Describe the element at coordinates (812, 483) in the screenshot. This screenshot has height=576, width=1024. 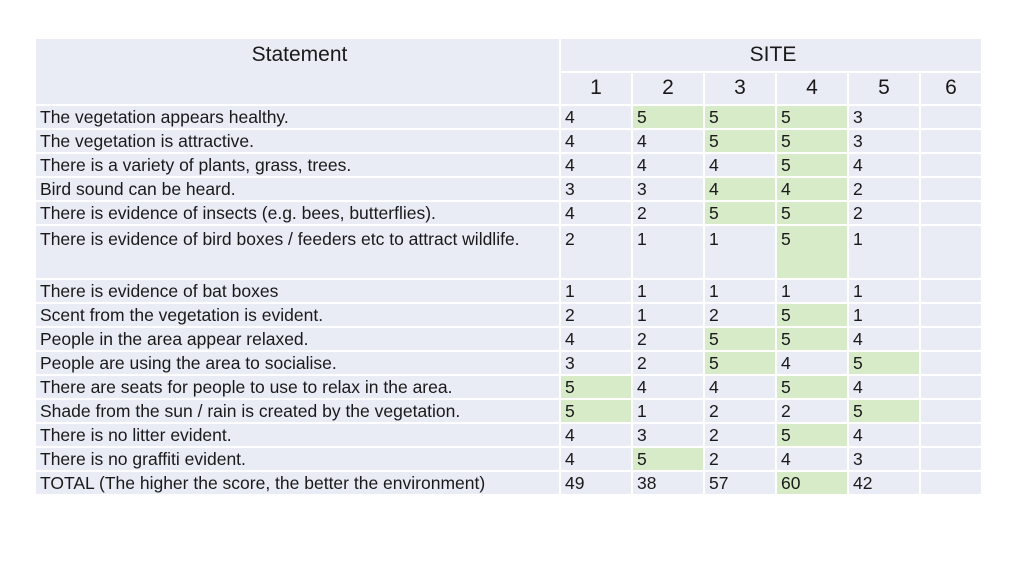
I see `score-cell: 60` at that location.